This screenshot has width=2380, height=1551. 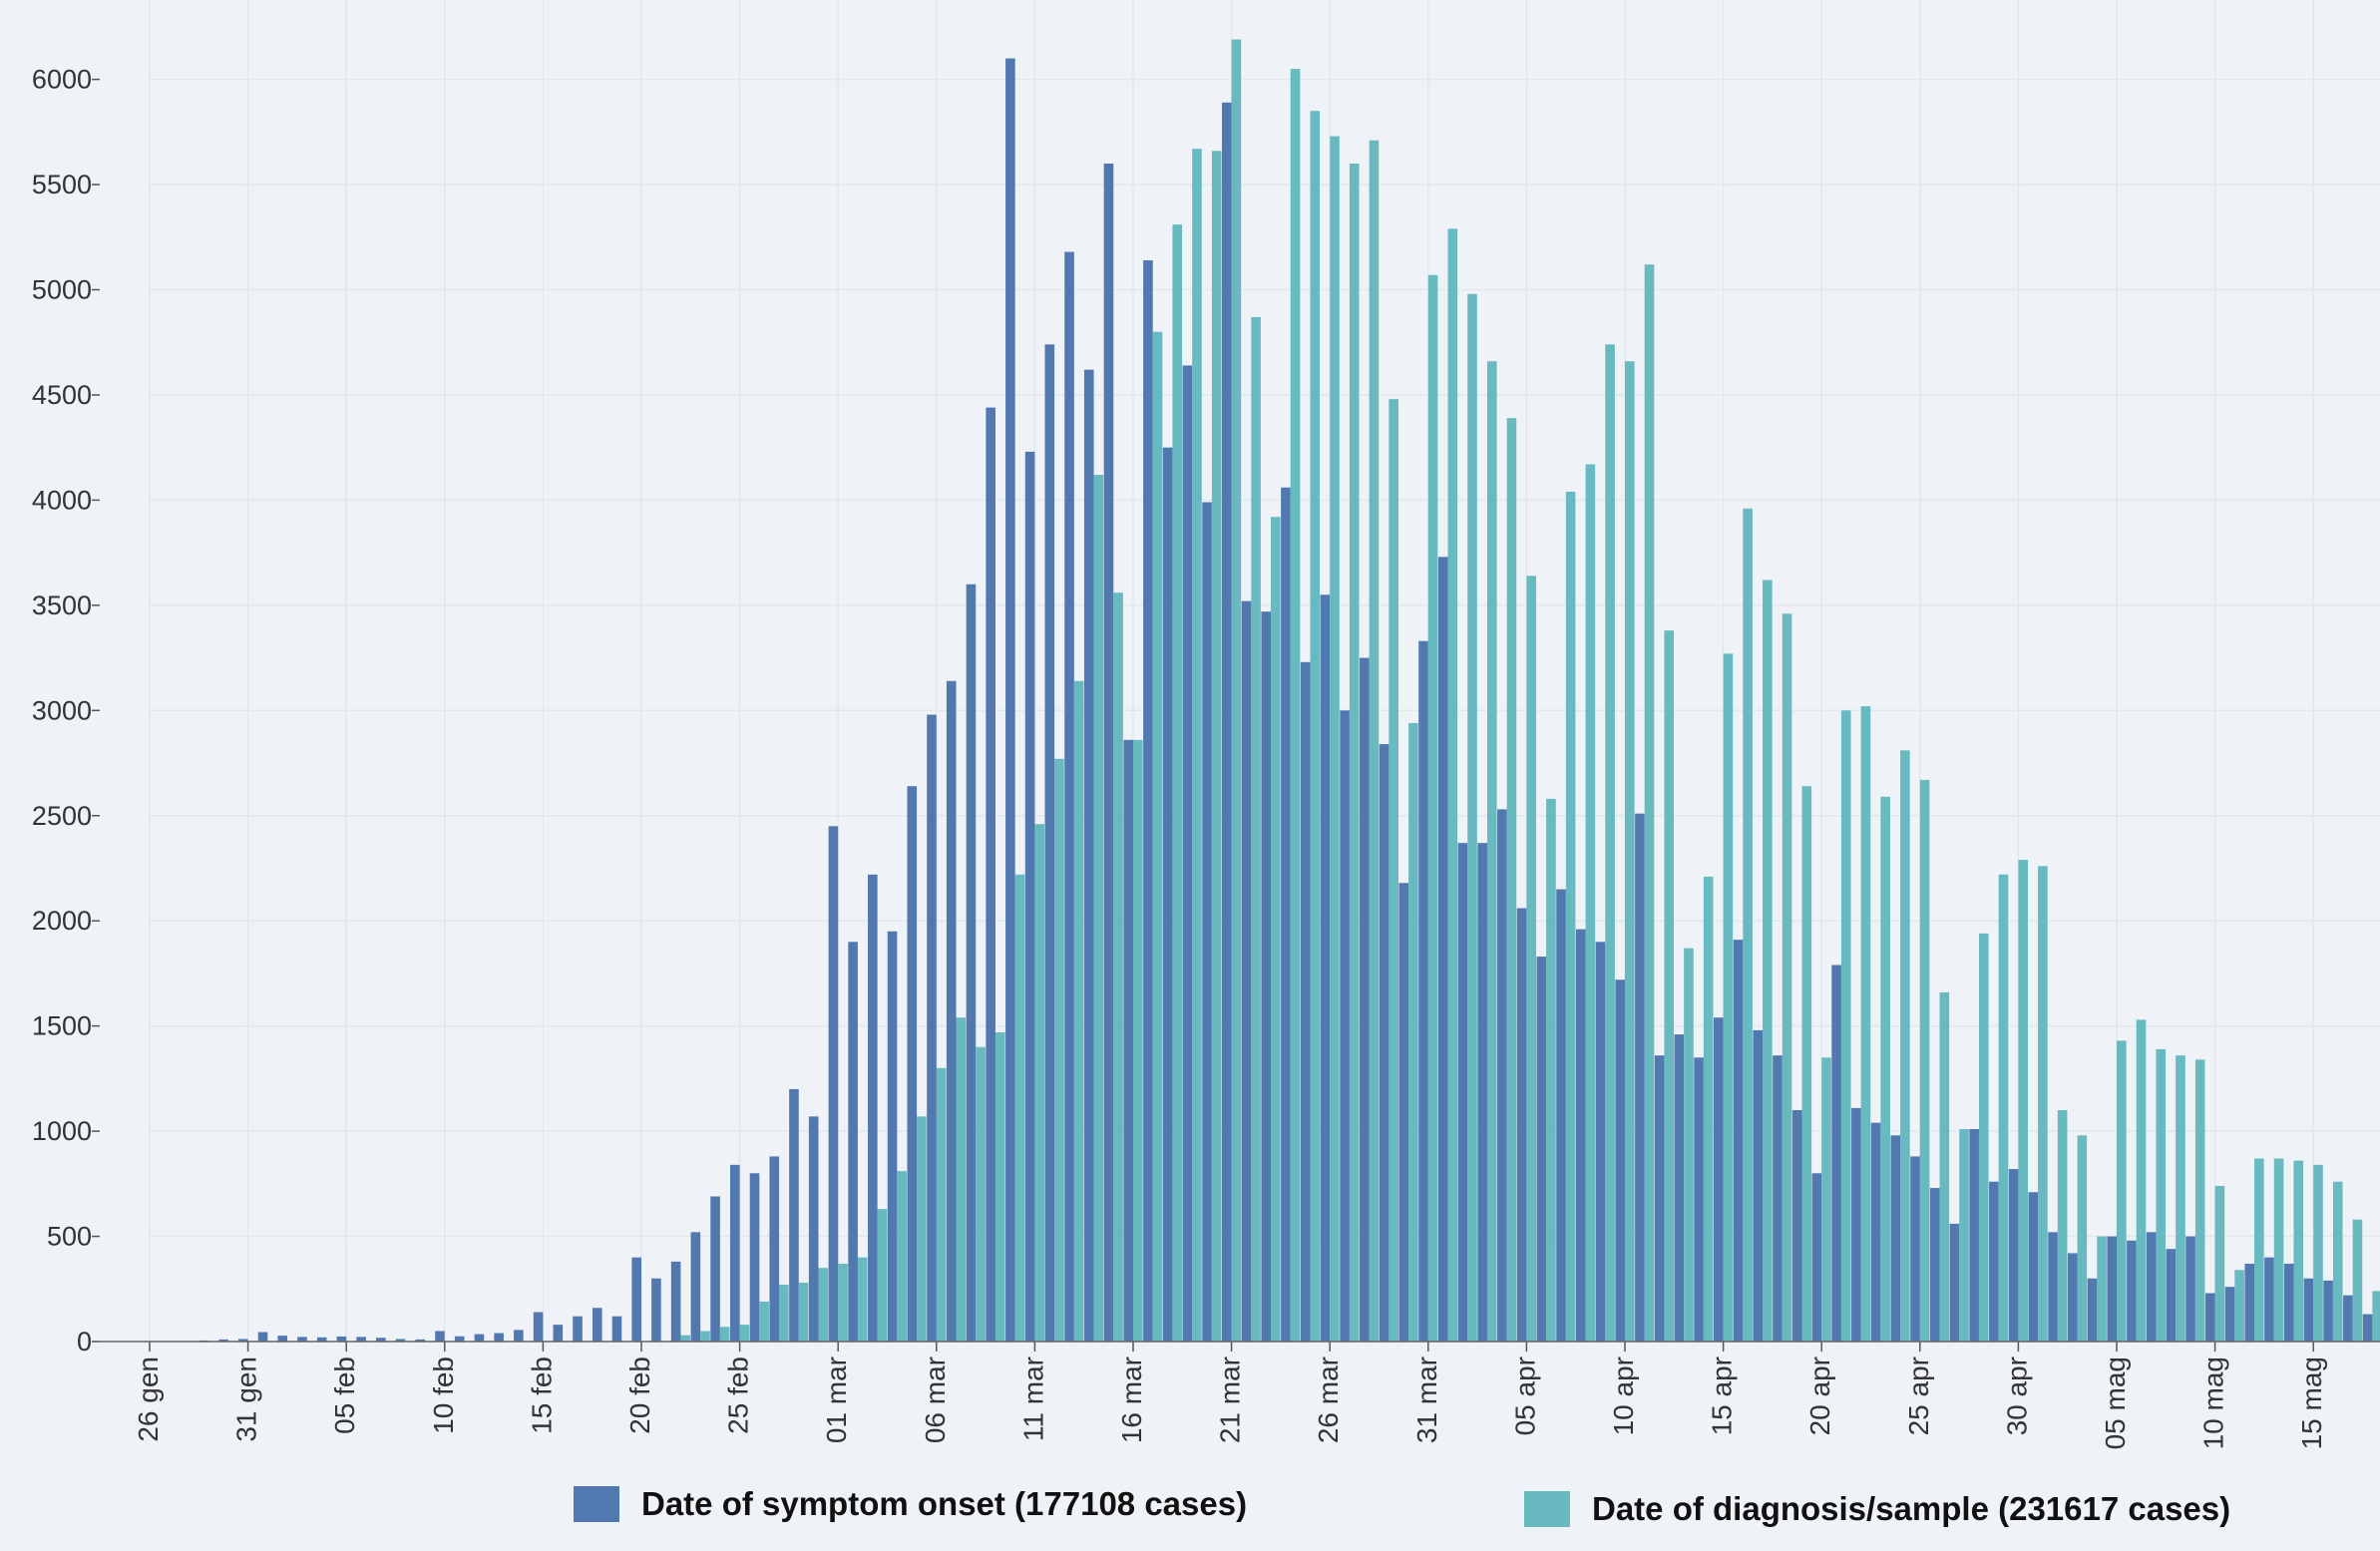 What do you see at coordinates (910, 1504) in the screenshot?
I see `legend-item-symptom-onset: Date of symptom onset (177108 cases)` at bounding box center [910, 1504].